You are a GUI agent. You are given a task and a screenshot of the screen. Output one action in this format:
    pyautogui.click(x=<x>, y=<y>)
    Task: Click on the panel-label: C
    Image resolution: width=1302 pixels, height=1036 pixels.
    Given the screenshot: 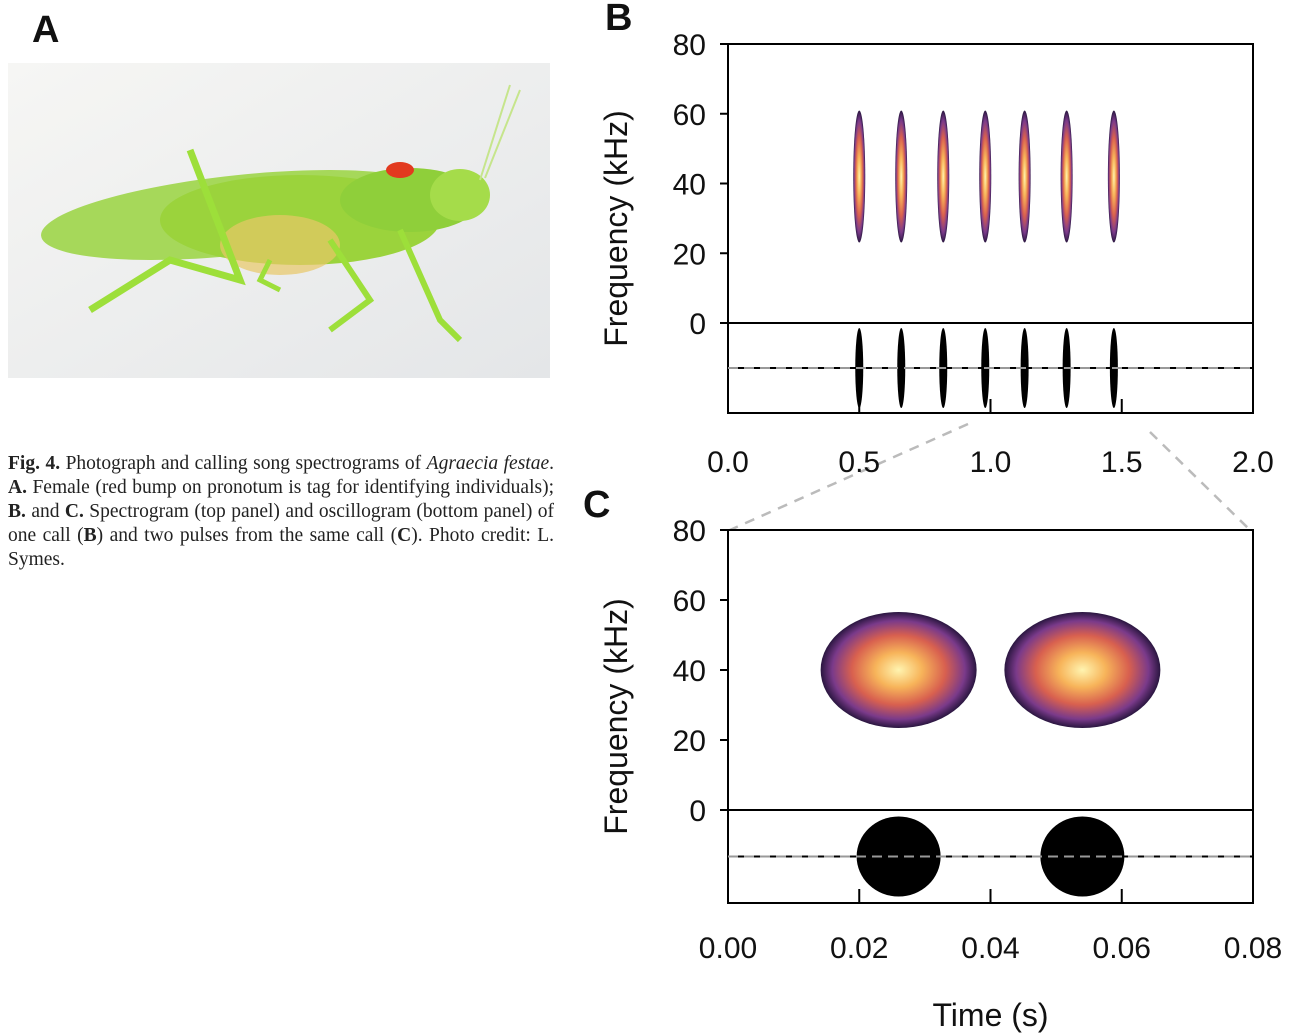 What is the action you would take?
    pyautogui.click(x=596, y=505)
    